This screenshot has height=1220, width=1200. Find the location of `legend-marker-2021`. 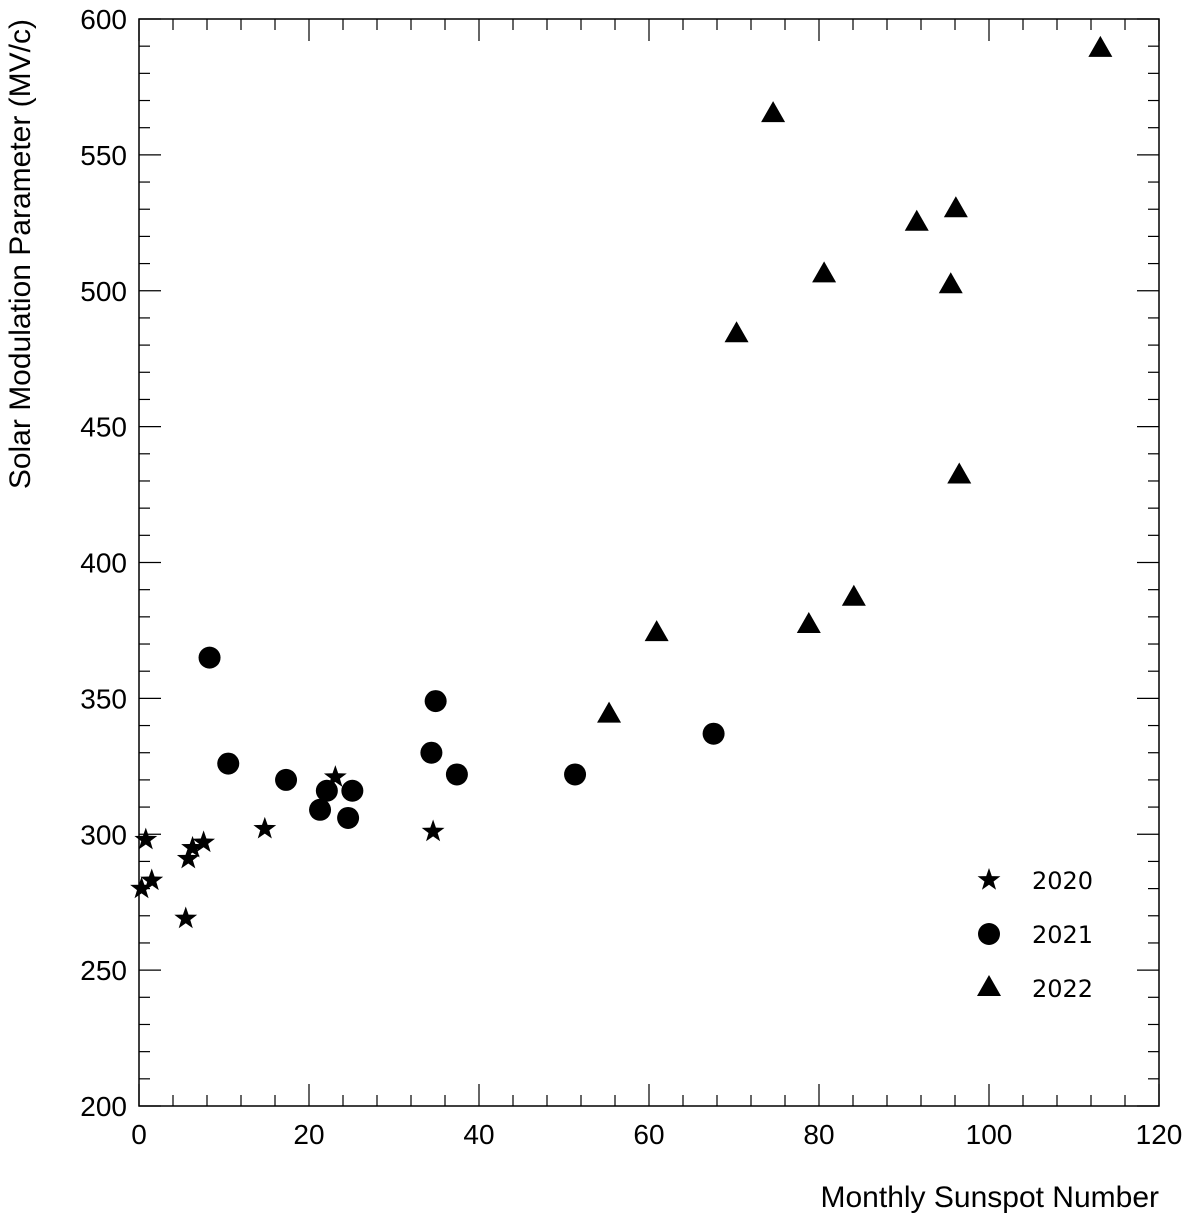

legend-marker-2021 is located at coordinates (989, 934).